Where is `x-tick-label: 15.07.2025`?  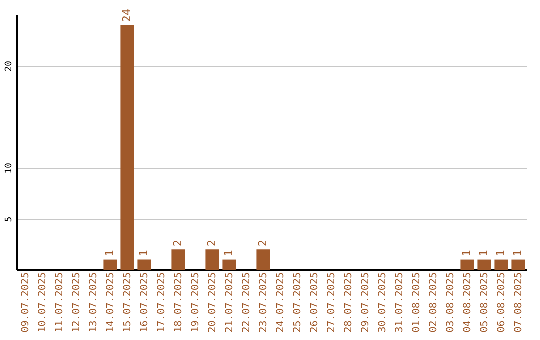
x-tick-label: 15.07.2025 is located at coordinates (128, 302).